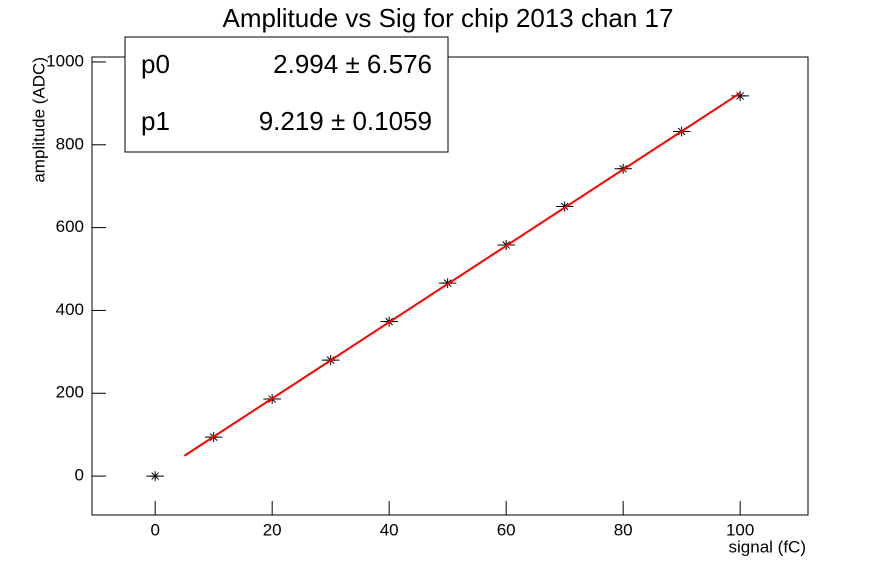  Describe the element at coordinates (389, 529) in the screenshot. I see `x-tick-label: 40` at that location.